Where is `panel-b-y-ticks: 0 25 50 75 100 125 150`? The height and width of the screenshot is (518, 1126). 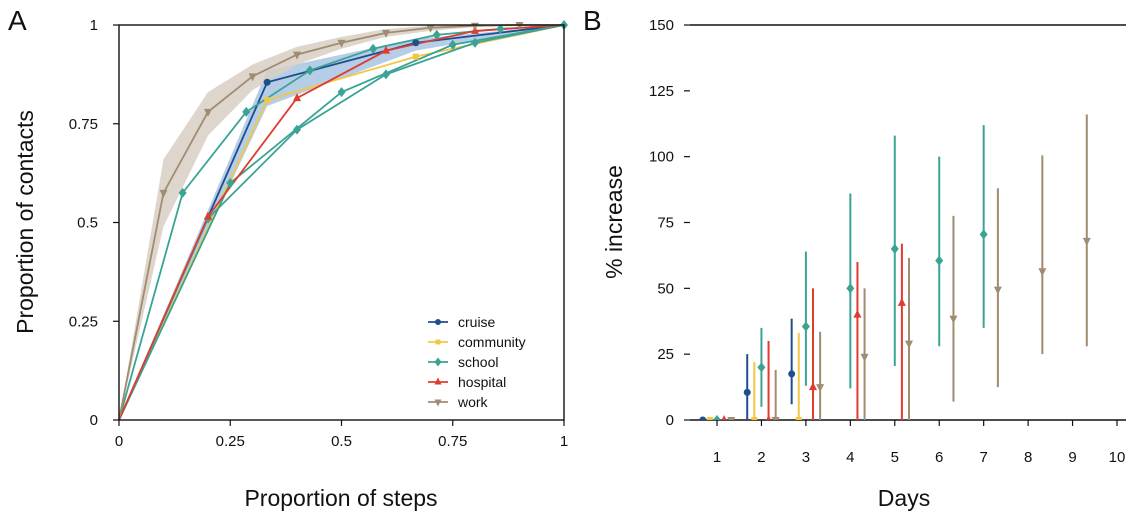
panel-b-y-ticks: 0 25 50 75 100 125 150 is located at coordinates (669, 223).